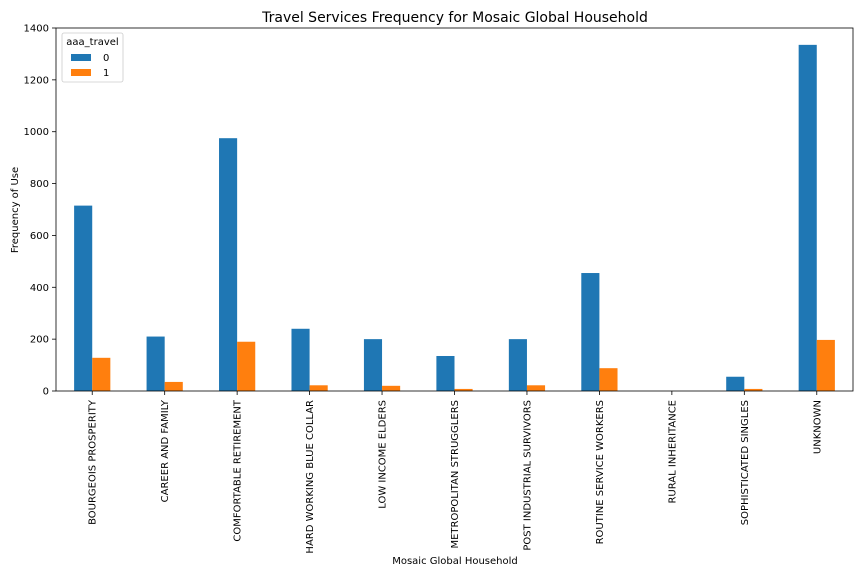  I want to click on bar-series-1-comfortable-retirement, so click(246, 366).